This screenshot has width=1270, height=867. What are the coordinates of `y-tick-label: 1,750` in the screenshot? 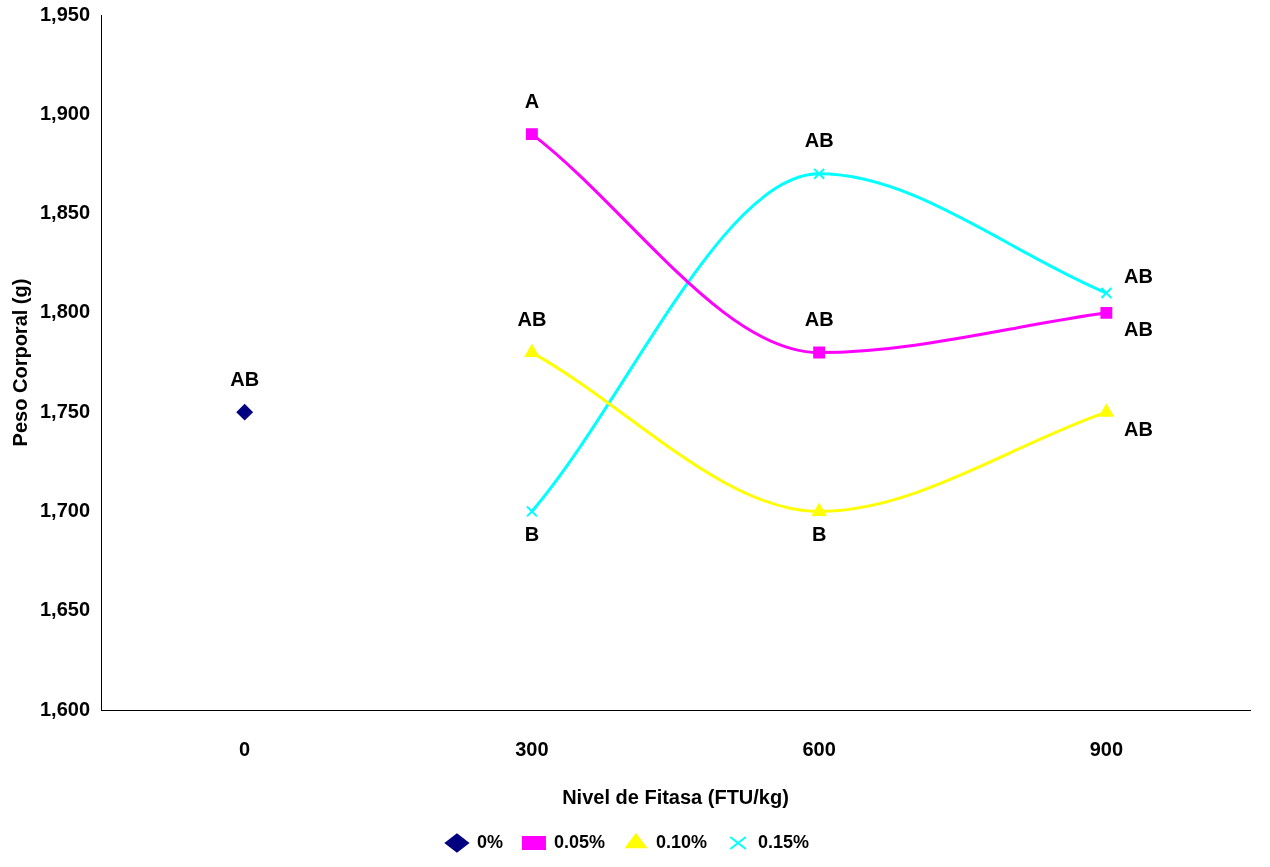 It's located at (65, 410).